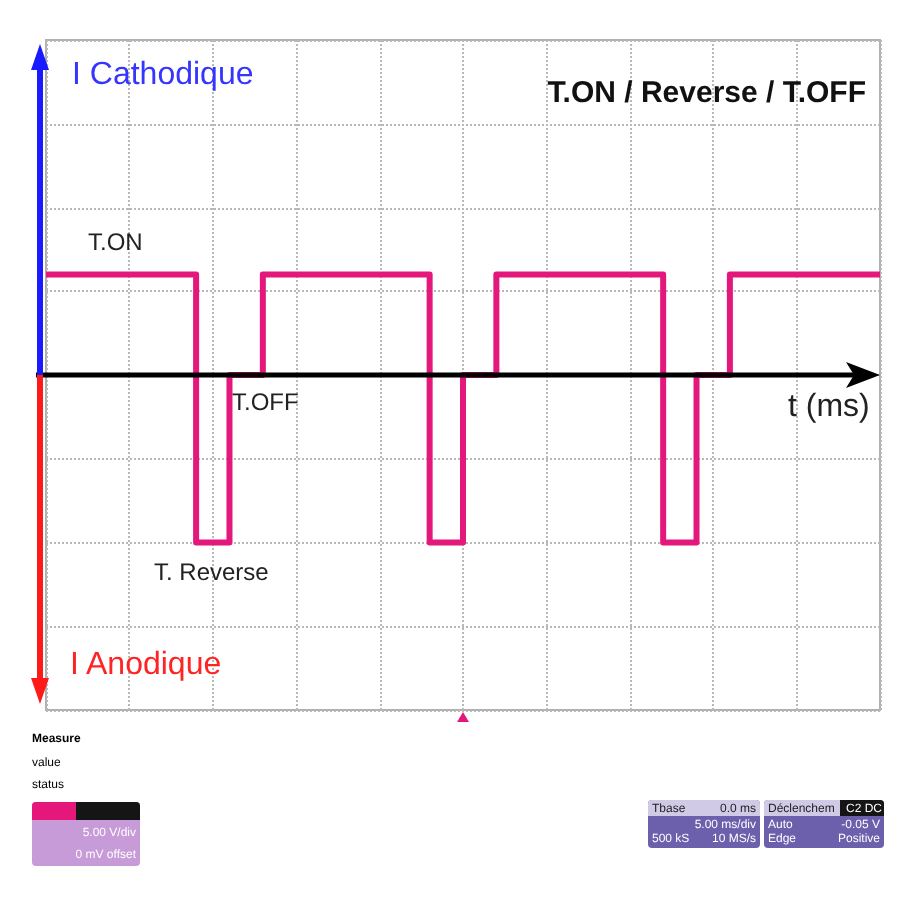  What do you see at coordinates (163, 76) in the screenshot?
I see `text: I Cathodique` at bounding box center [163, 76].